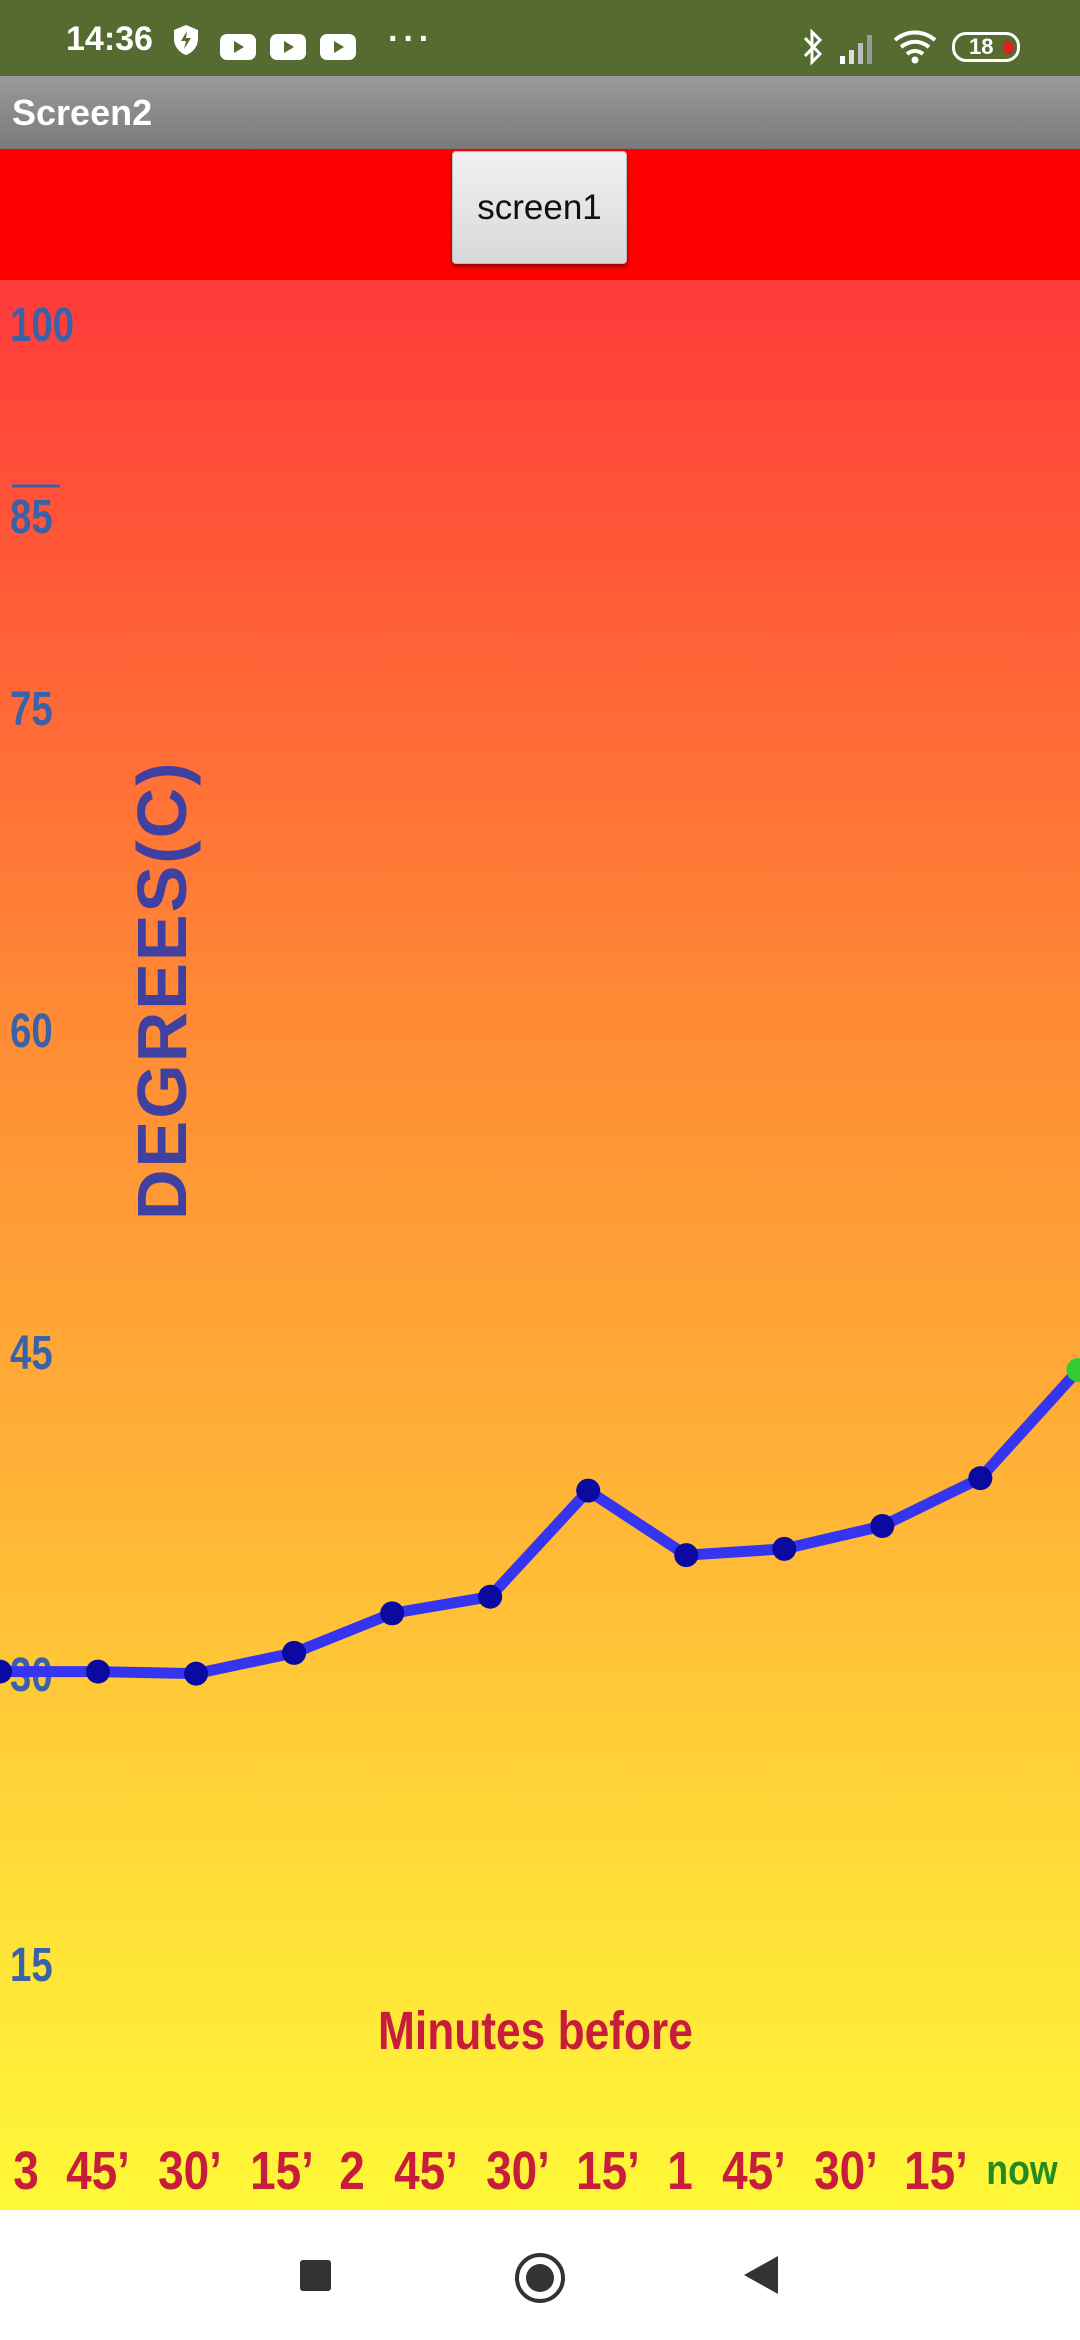 Image resolution: width=1080 pixels, height=2340 pixels. What do you see at coordinates (539, 207) in the screenshot?
I see `screen1-button: screen1` at bounding box center [539, 207].